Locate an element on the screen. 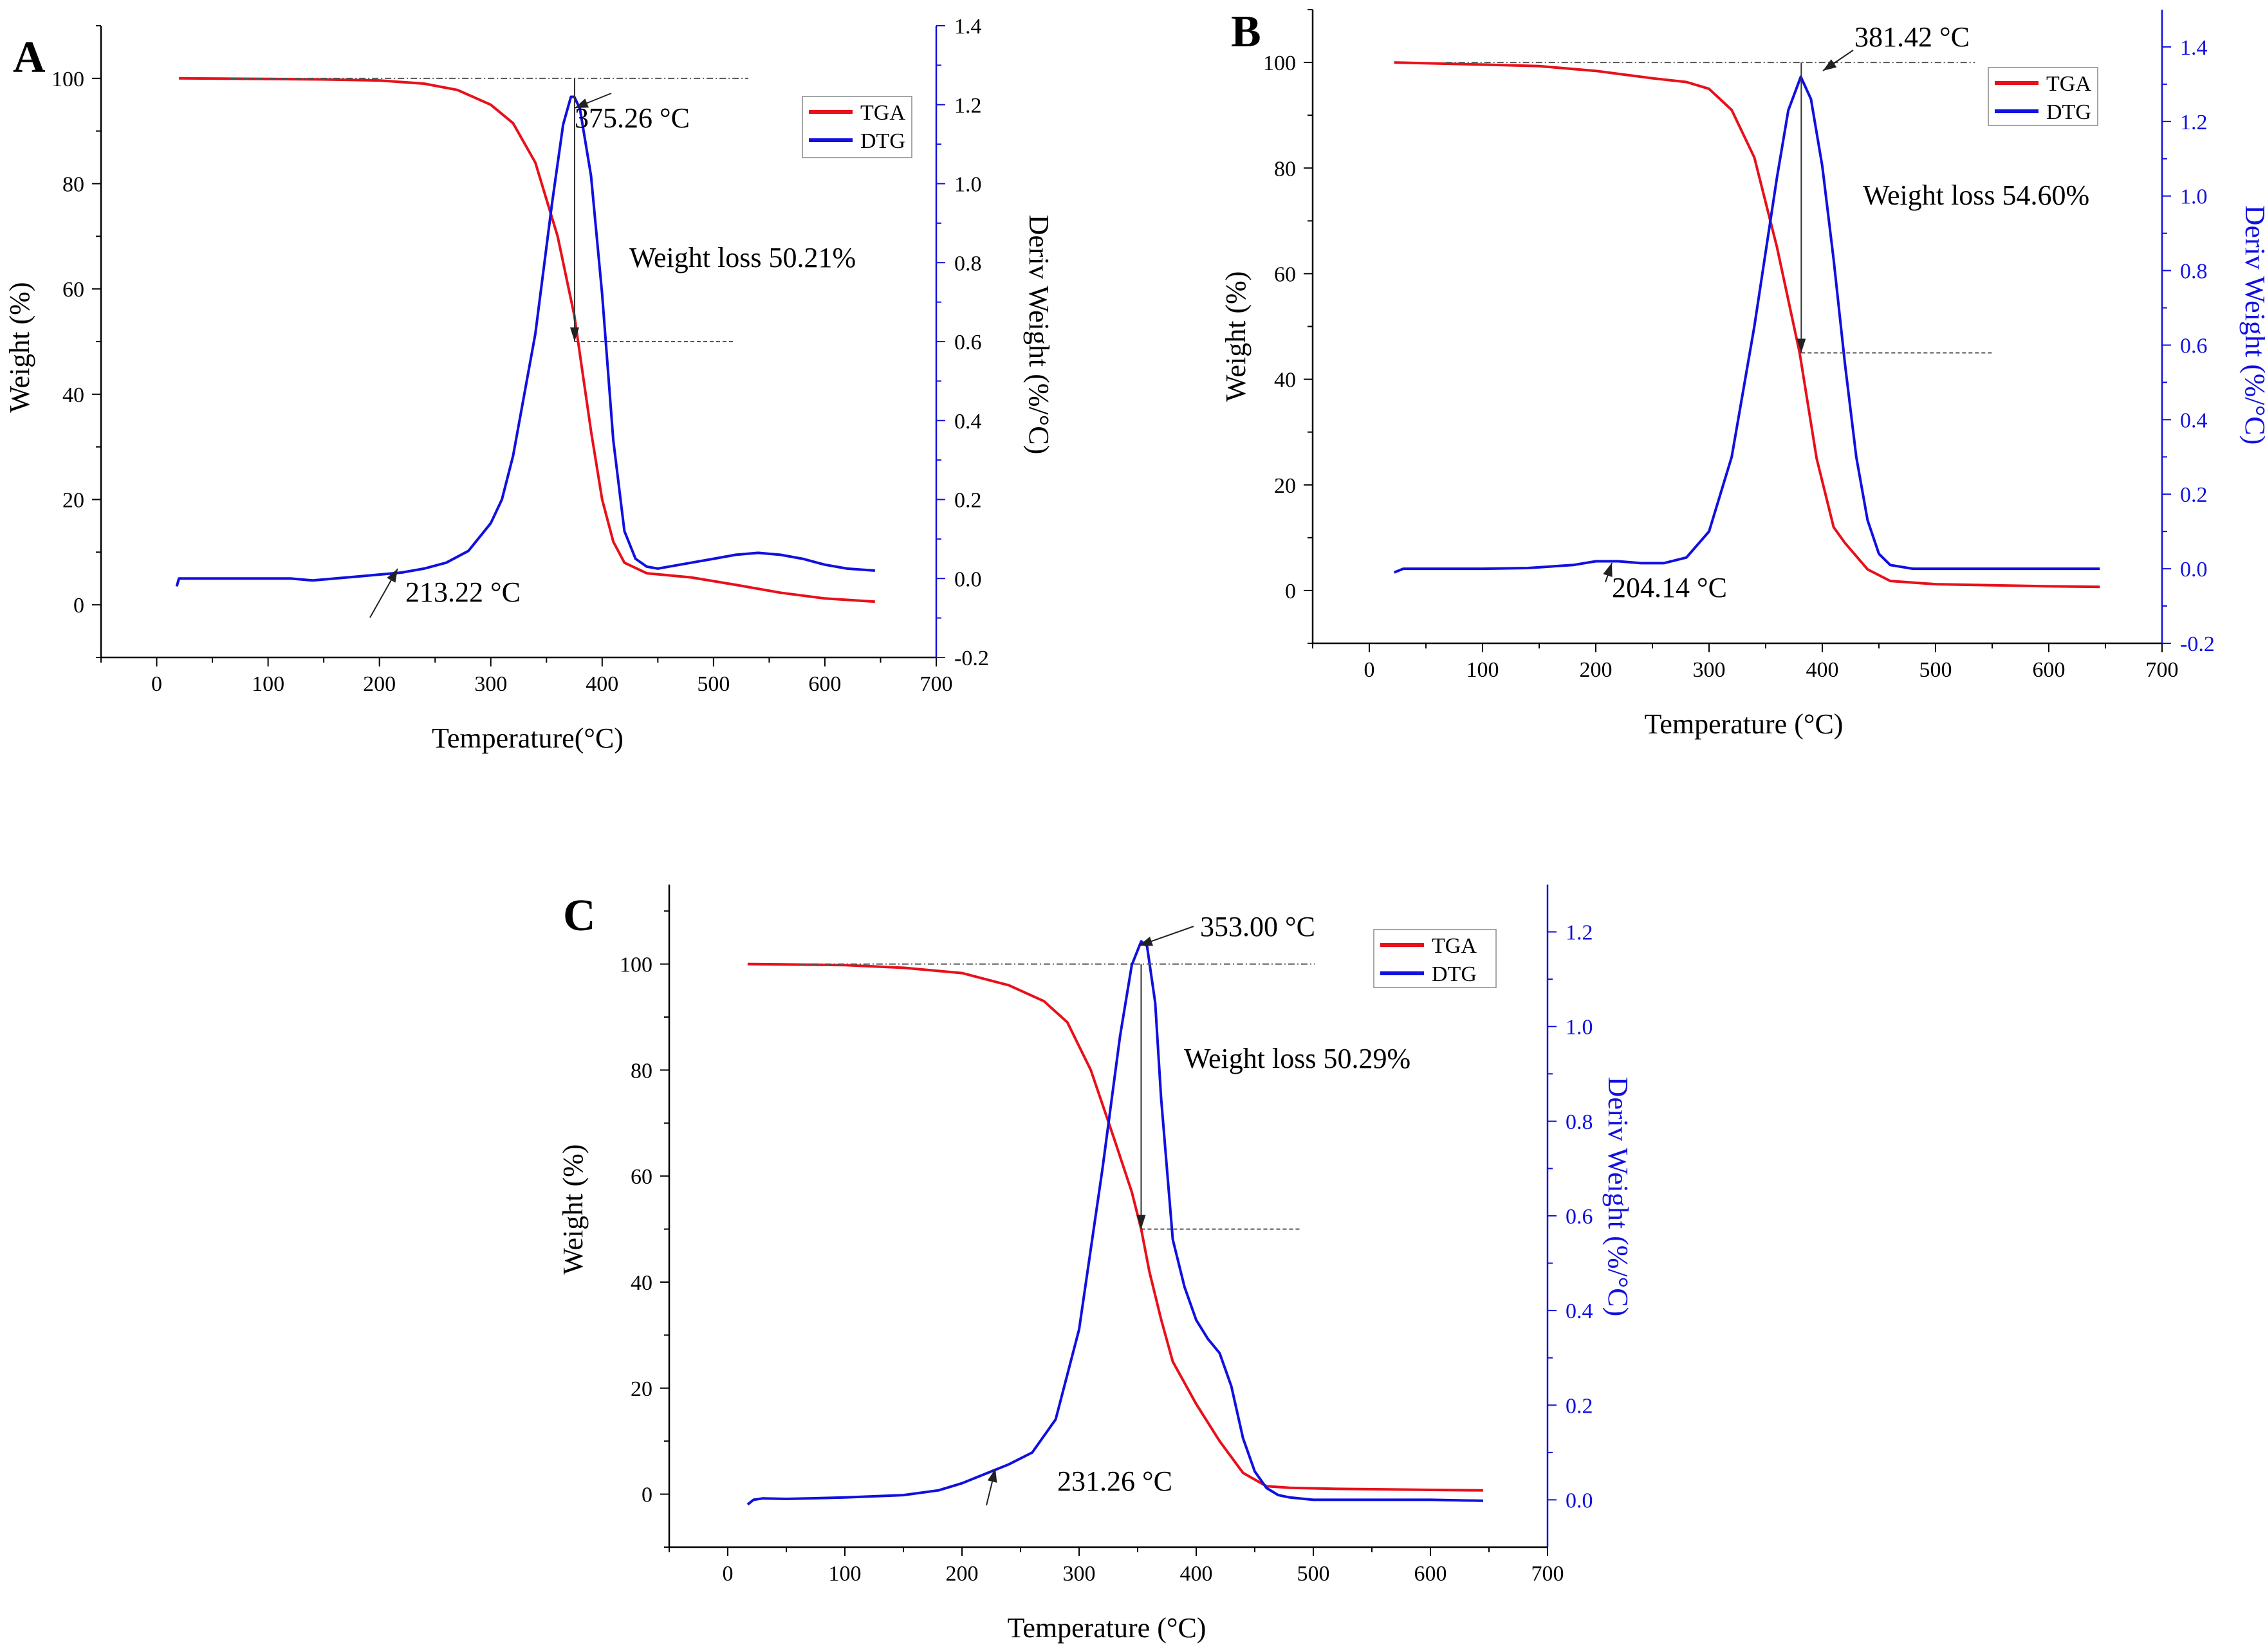  peak-temperature-label: 353.00 °C is located at coordinates (1257, 927).